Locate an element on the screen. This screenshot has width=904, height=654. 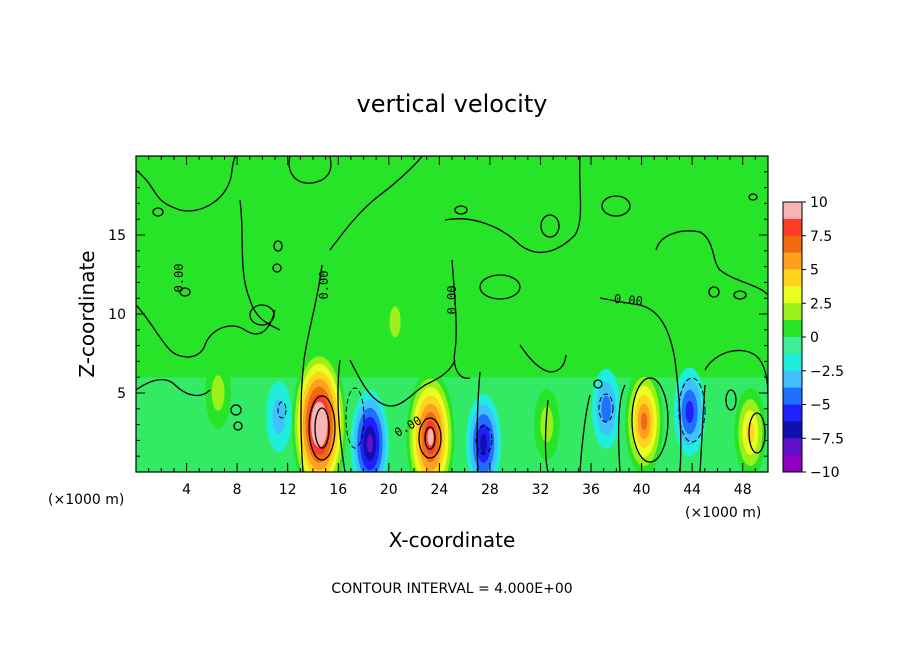
x-unit-left: (×1000 m) is located at coordinates (86, 500).